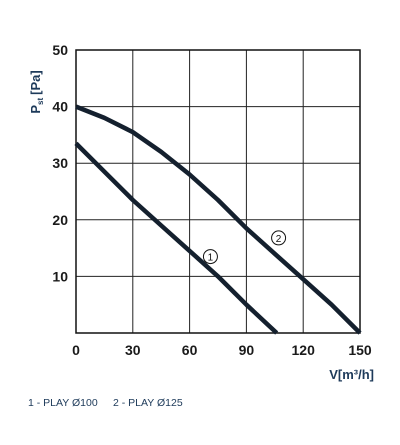  I want to click on legend-entry: 2 - PLAY Ø125, so click(148, 403).